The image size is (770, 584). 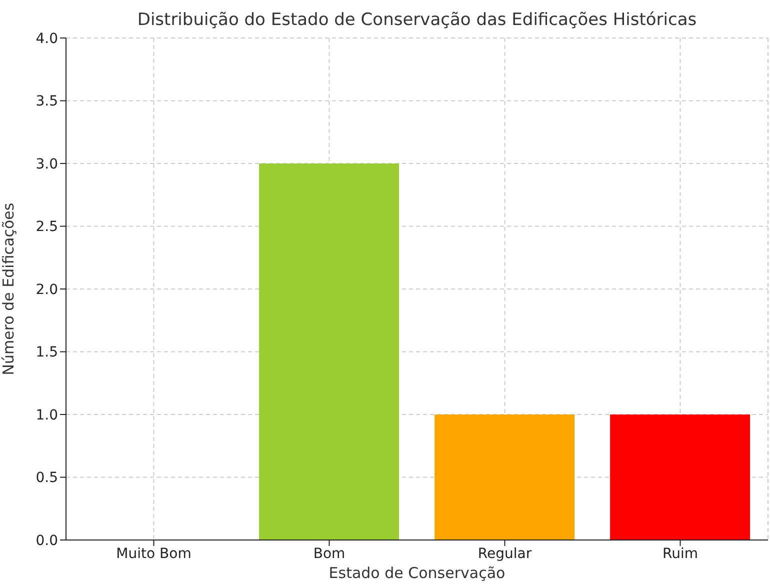 What do you see at coordinates (47, 478) in the screenshot?
I see `y-tick-label: 0.5` at bounding box center [47, 478].